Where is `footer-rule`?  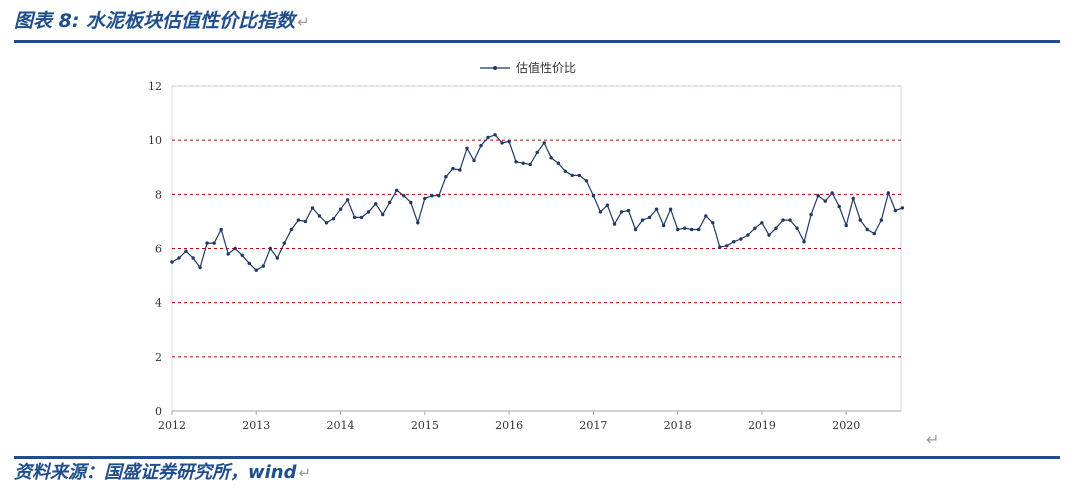
footer-rule is located at coordinates (537, 457).